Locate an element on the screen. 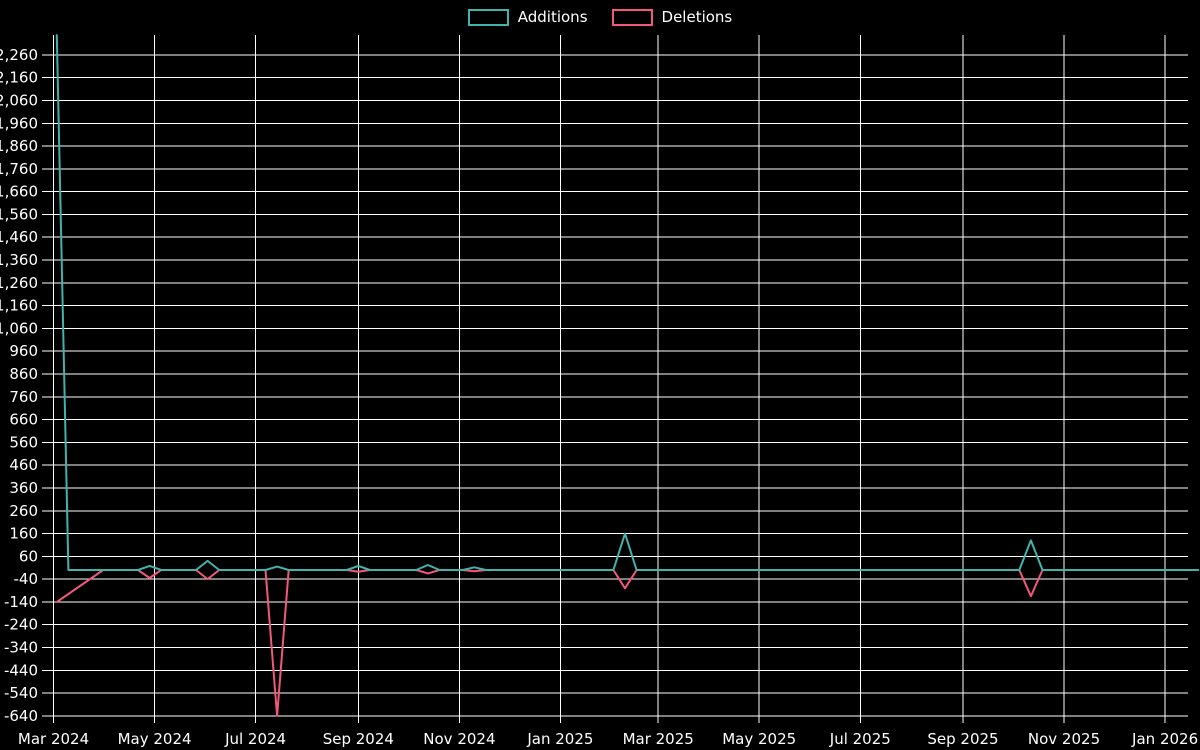 The image size is (1200, 750). y-tick-label: 60 is located at coordinates (28, 556).